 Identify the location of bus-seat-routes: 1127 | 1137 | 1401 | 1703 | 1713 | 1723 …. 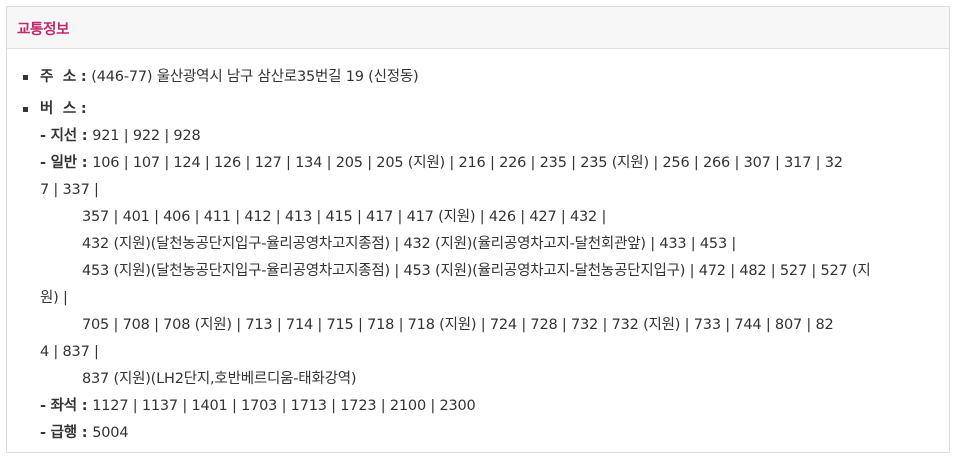
(284, 406).